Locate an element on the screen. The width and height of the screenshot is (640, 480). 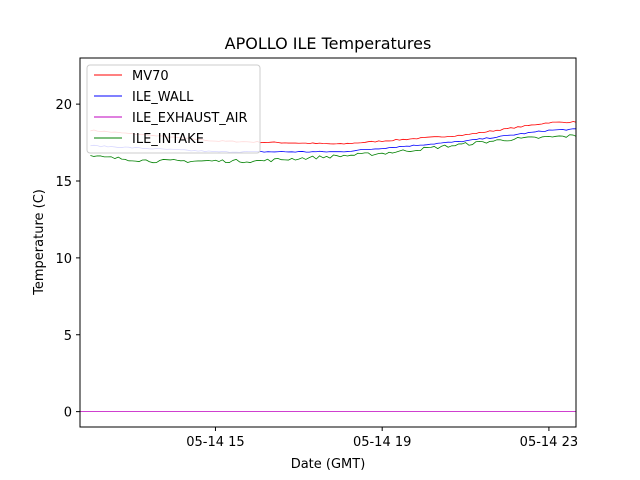
chart-title: APOLLO ILE Temperatures is located at coordinates (328, 43).